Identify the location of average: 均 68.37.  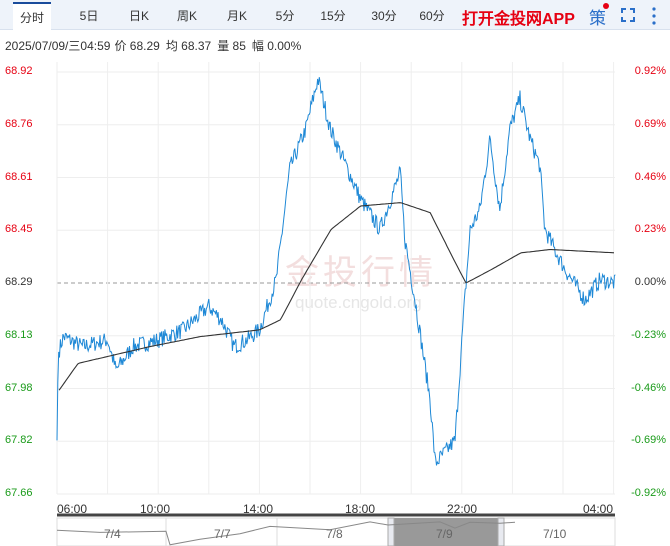
(188, 46).